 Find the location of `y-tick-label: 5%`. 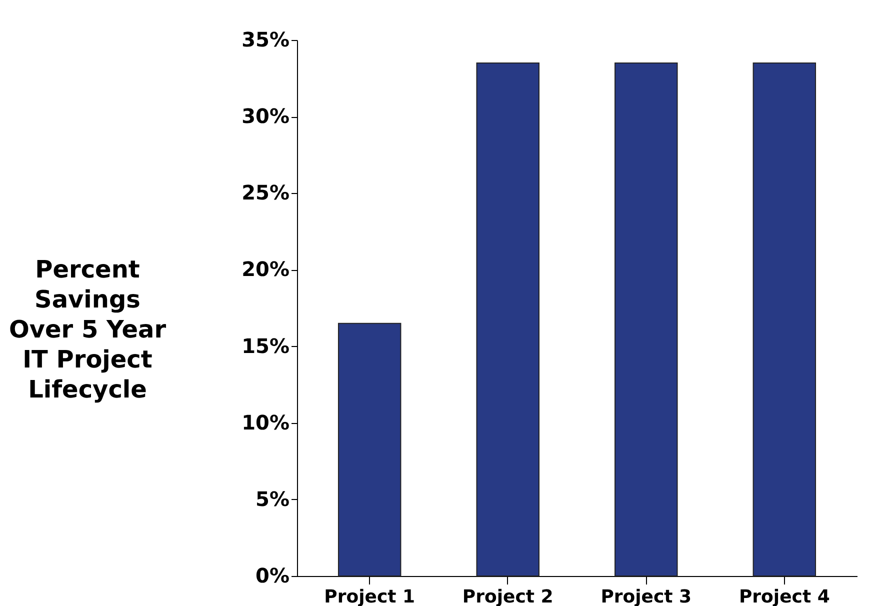

y-tick-label: 5% is located at coordinates (273, 498).